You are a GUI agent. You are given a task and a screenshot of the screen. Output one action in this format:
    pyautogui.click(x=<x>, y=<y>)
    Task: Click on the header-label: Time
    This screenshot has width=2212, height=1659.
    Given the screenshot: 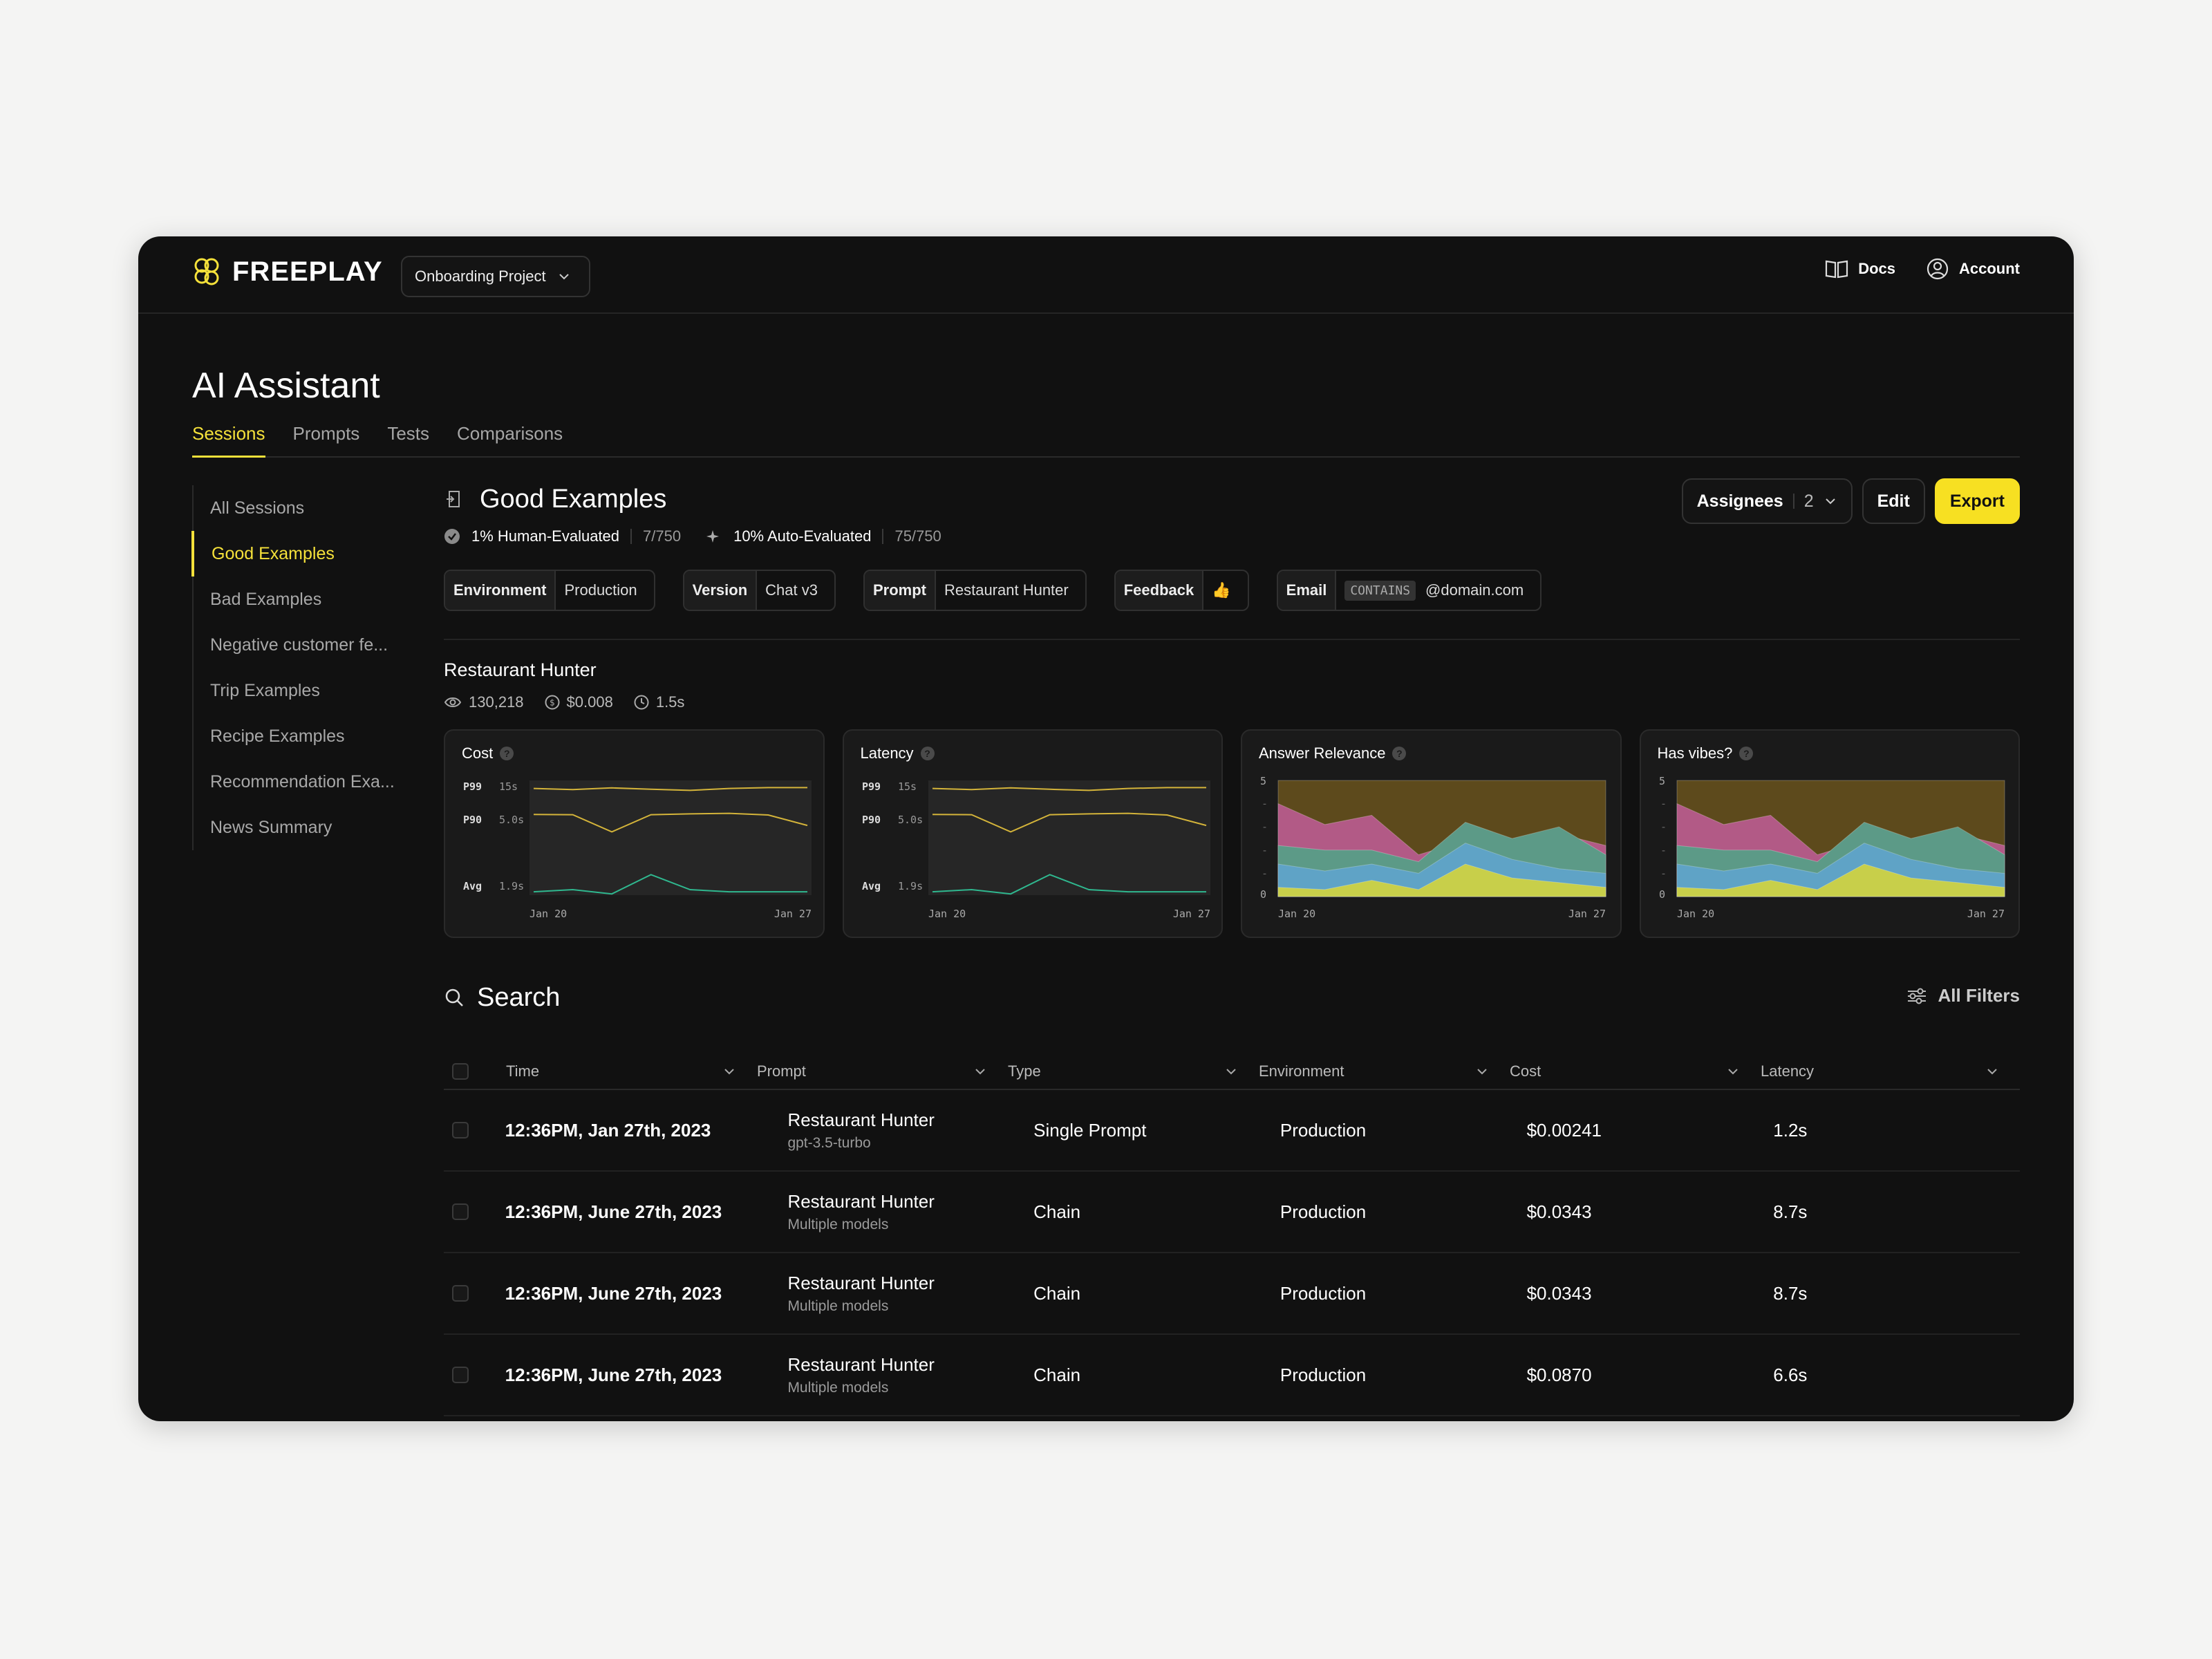 What is the action you would take?
    pyautogui.click(x=523, y=1071)
    